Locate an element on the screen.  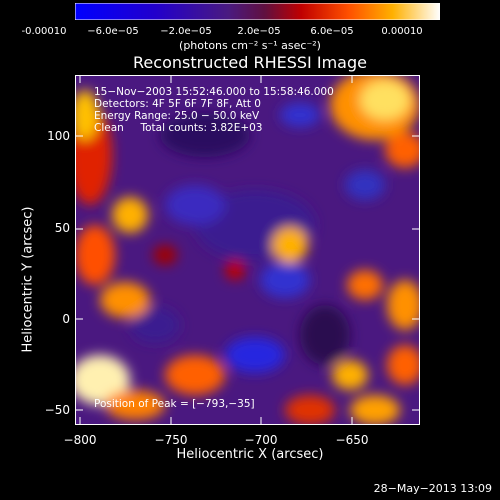
y-tick: 0 is located at coordinates (66, 319).